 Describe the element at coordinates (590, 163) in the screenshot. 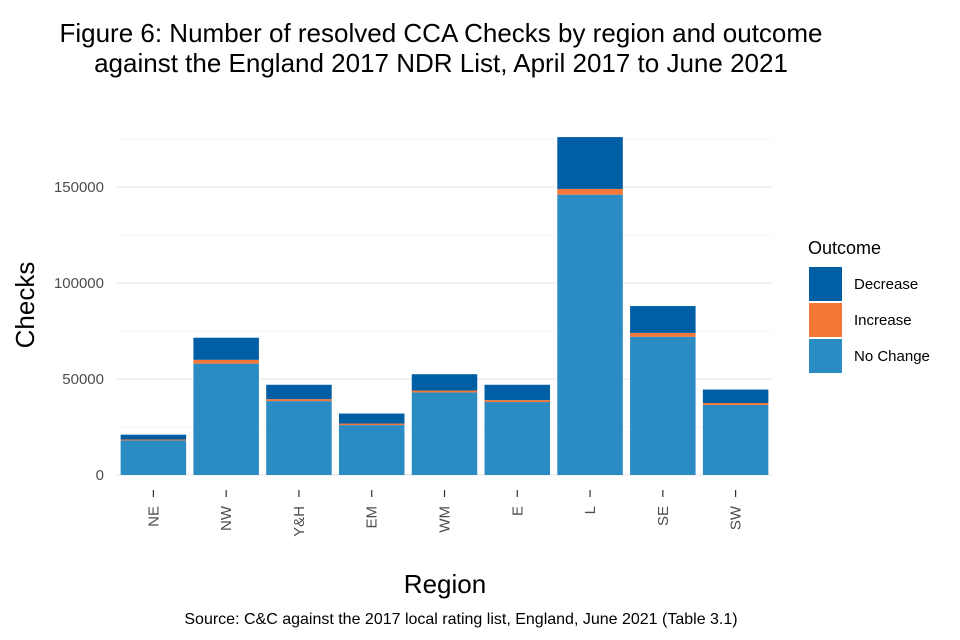

I see `bar-decrease-l` at that location.